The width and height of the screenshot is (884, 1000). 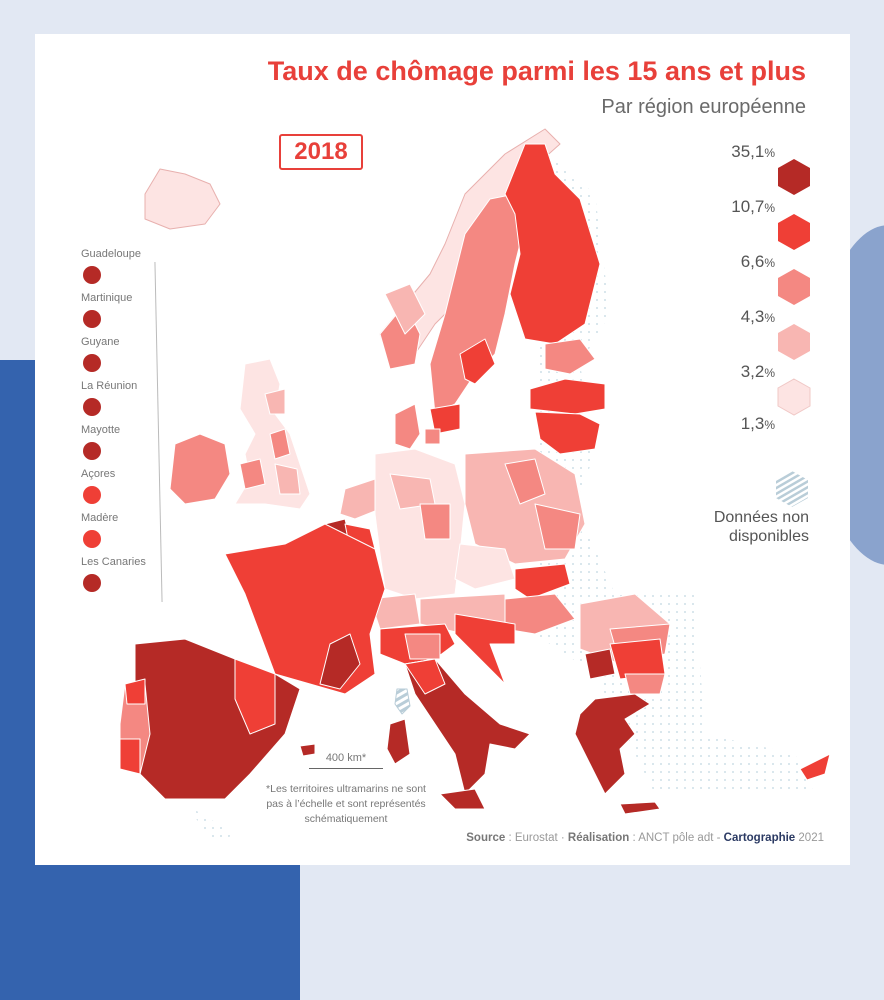 What do you see at coordinates (757, 423) in the screenshot?
I see `legend-min-label: 1,3%` at bounding box center [757, 423].